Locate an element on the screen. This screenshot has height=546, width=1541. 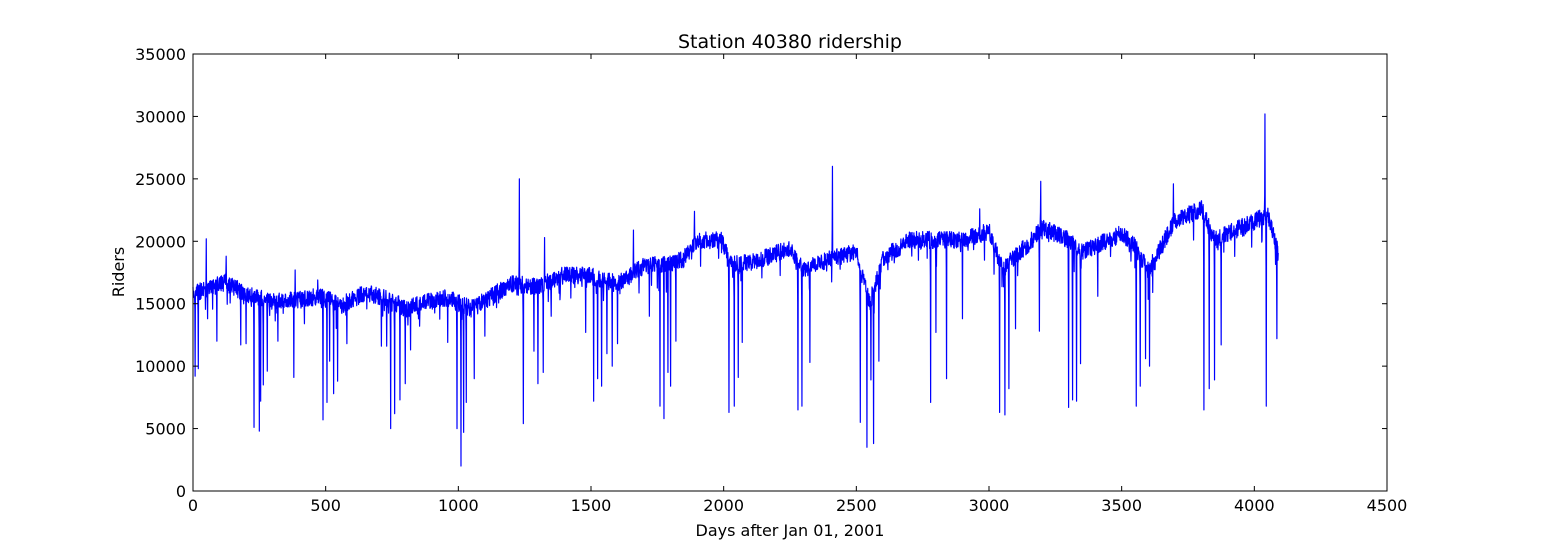
x-tick-label: 2500 is located at coordinates (856, 505).